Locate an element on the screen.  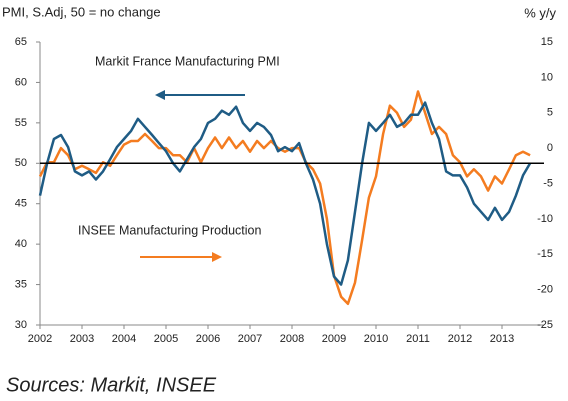
x-tick-label: 2013 is located at coordinates (502, 339).